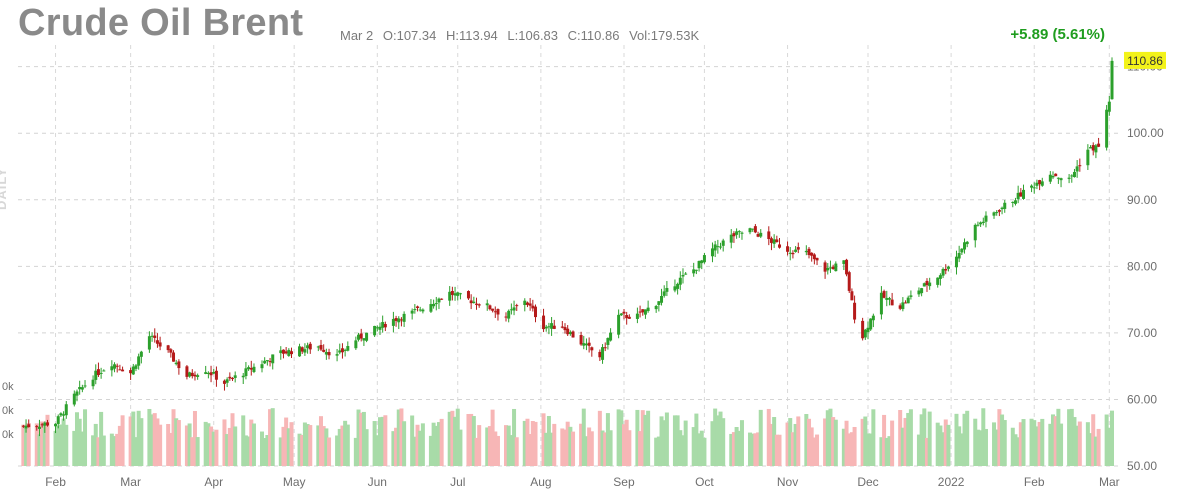 Image resolution: width=1185 pixels, height=501 pixels. I want to click on stat-date: Mar 2, so click(357, 35).